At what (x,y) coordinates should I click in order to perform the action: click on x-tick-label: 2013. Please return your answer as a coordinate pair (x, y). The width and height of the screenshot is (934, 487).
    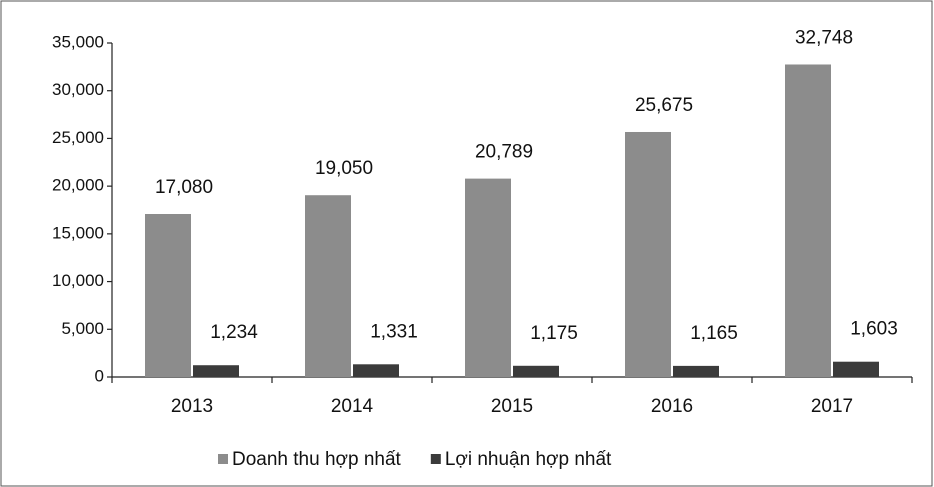
    Looking at the image, I should click on (192, 406).